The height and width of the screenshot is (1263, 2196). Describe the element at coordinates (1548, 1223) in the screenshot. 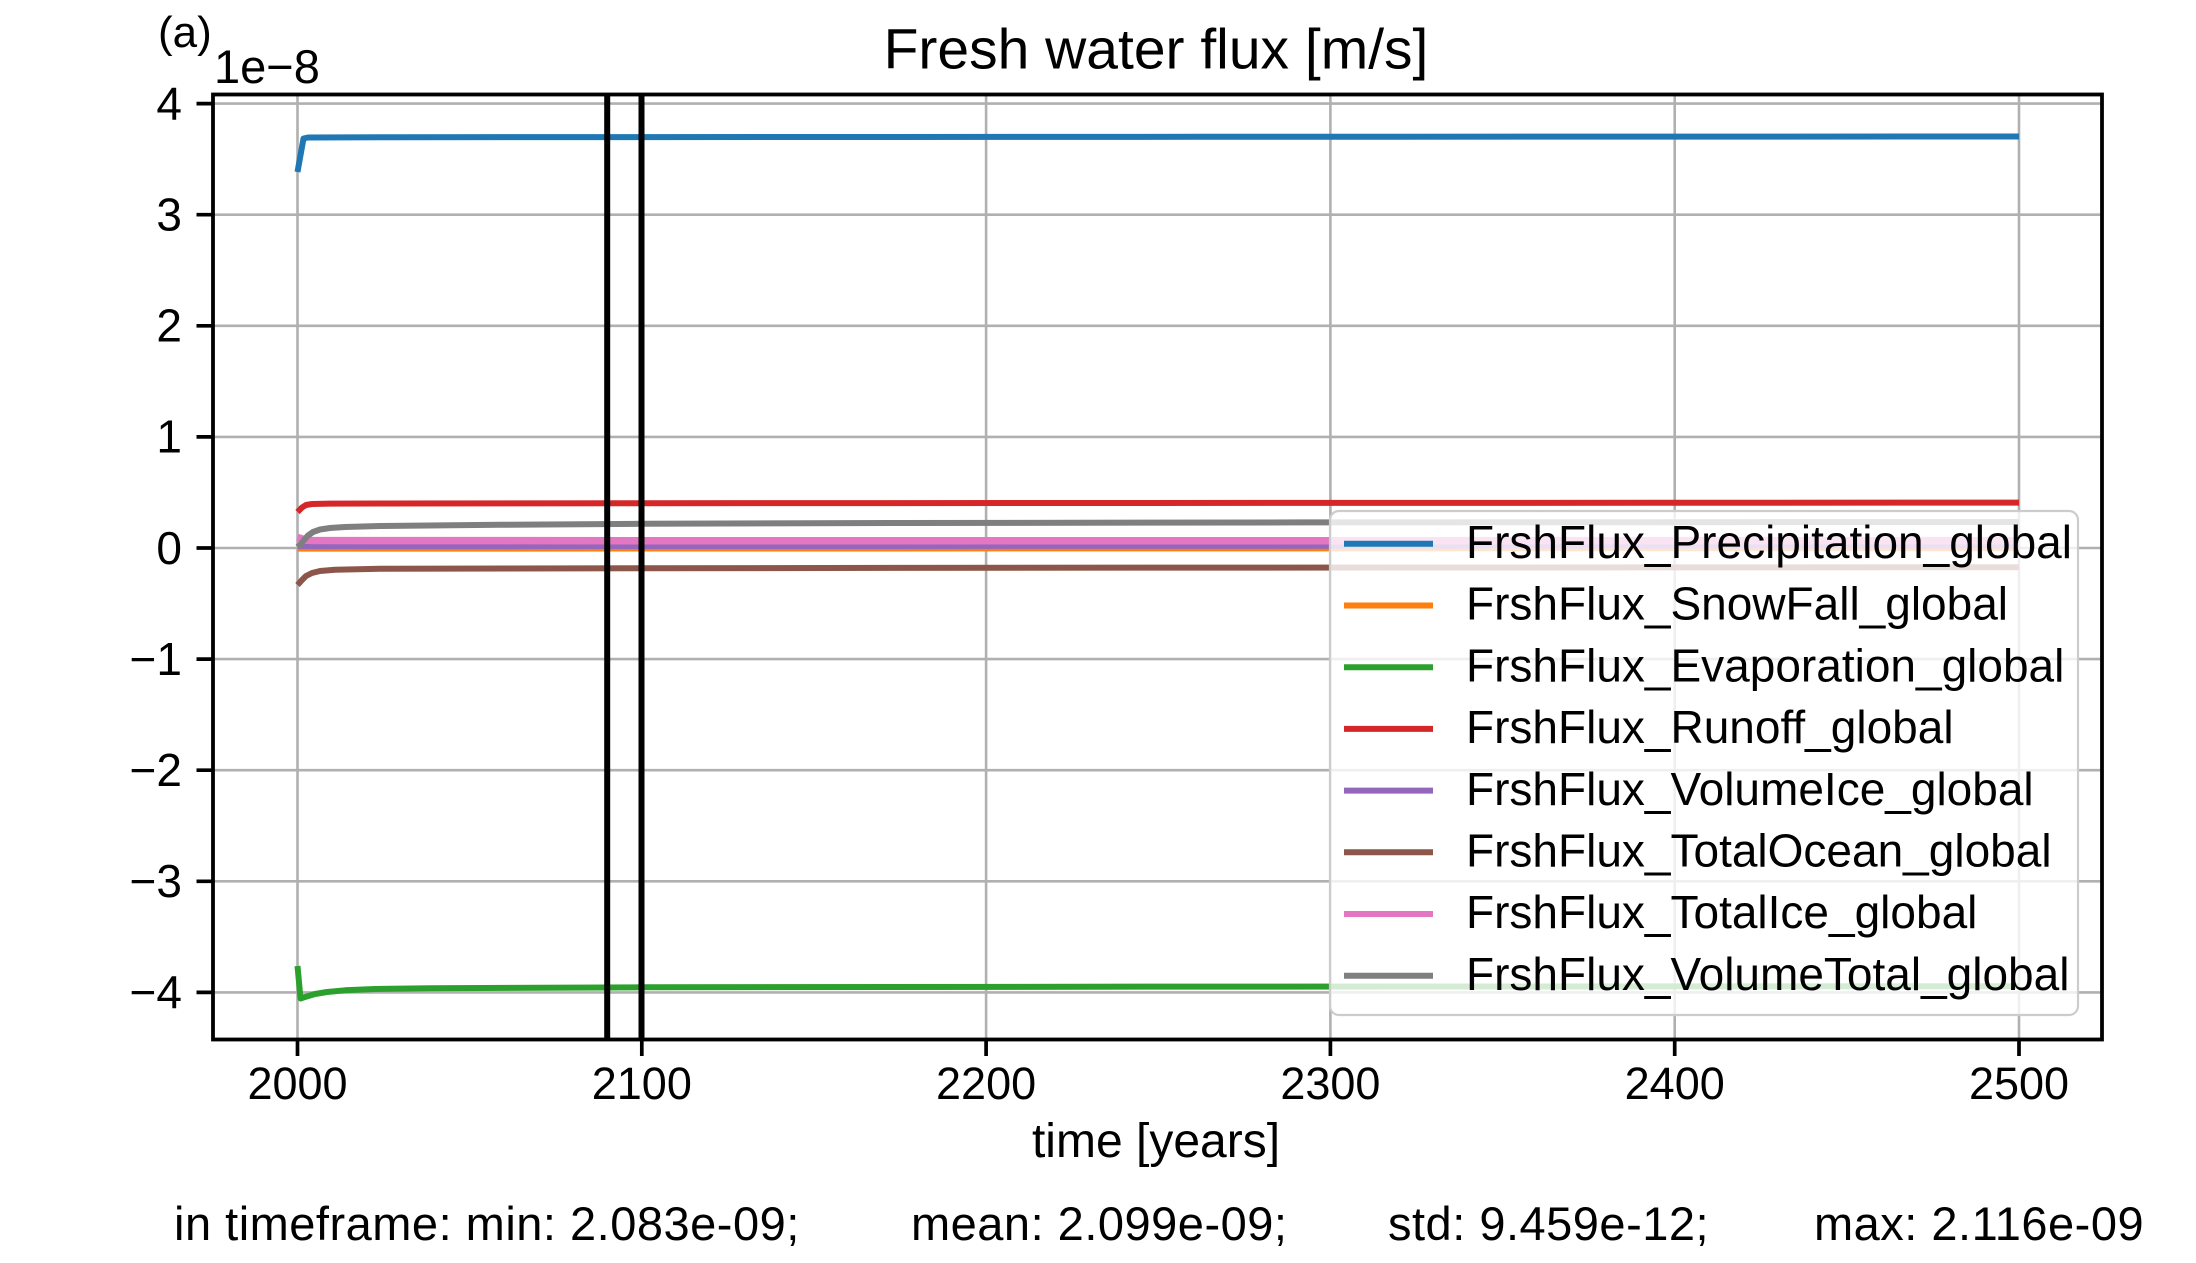

I see `svg-text: std: 9.459e-12;` at that location.